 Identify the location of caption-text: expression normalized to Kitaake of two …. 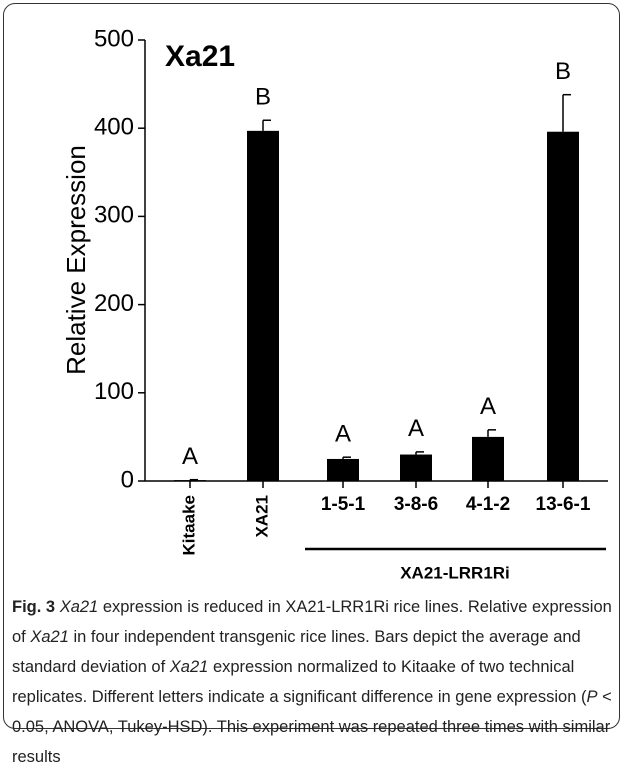
(299, 682).